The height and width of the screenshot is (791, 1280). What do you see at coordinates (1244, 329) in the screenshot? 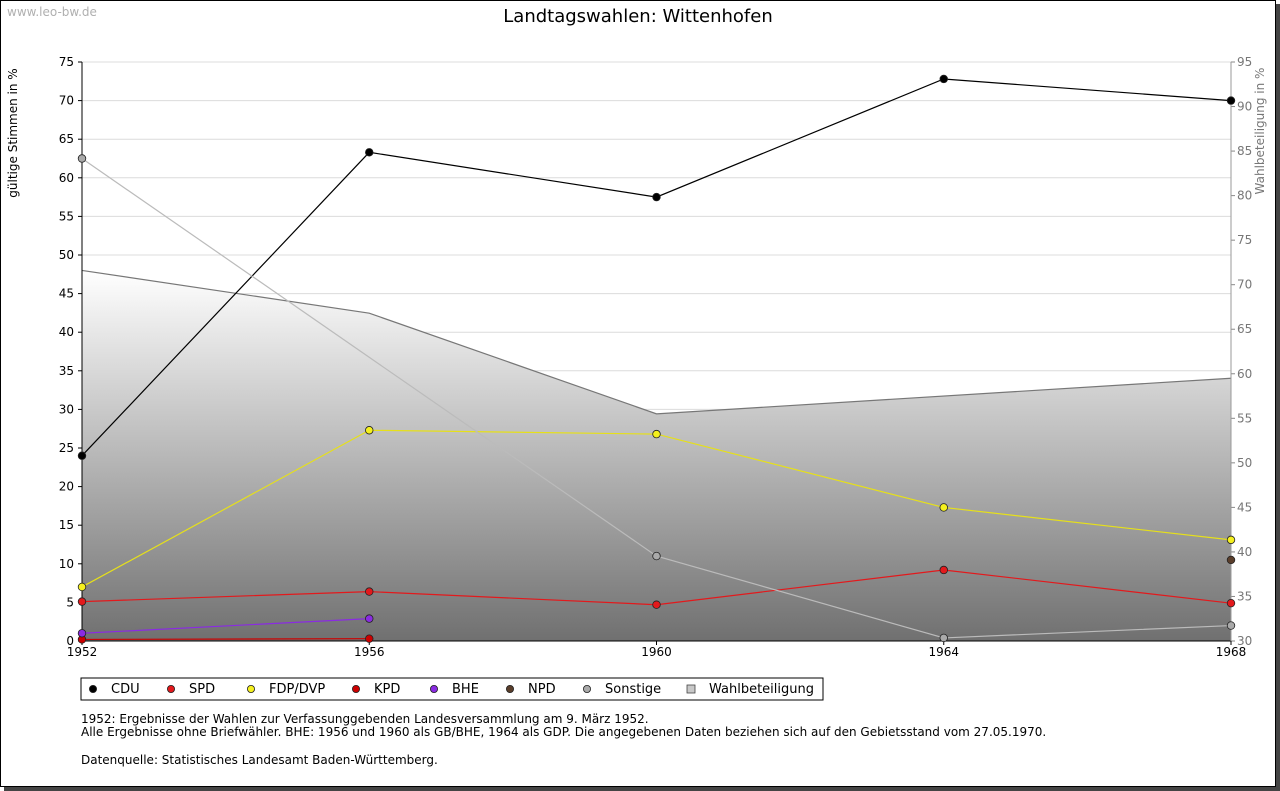
I see `y2-tick-label: 65` at bounding box center [1244, 329].